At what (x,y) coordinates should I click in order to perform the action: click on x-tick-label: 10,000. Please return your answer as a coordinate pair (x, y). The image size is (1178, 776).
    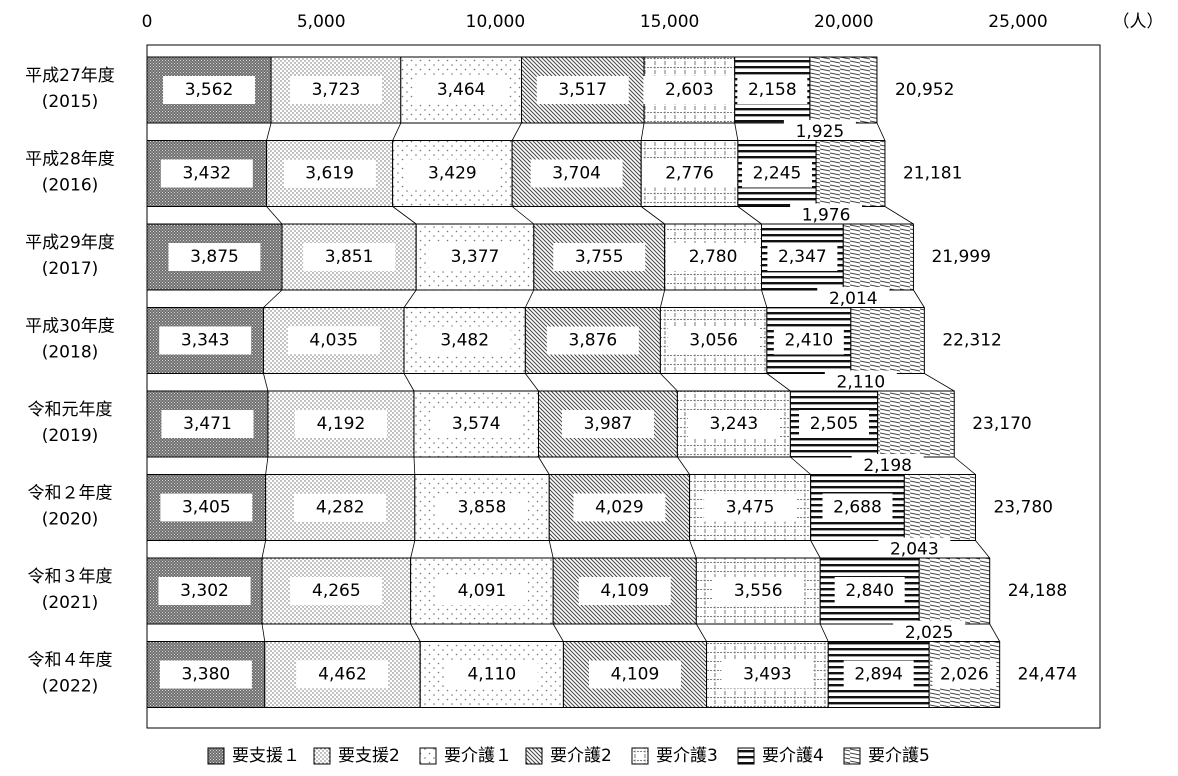
    Looking at the image, I should click on (495, 22).